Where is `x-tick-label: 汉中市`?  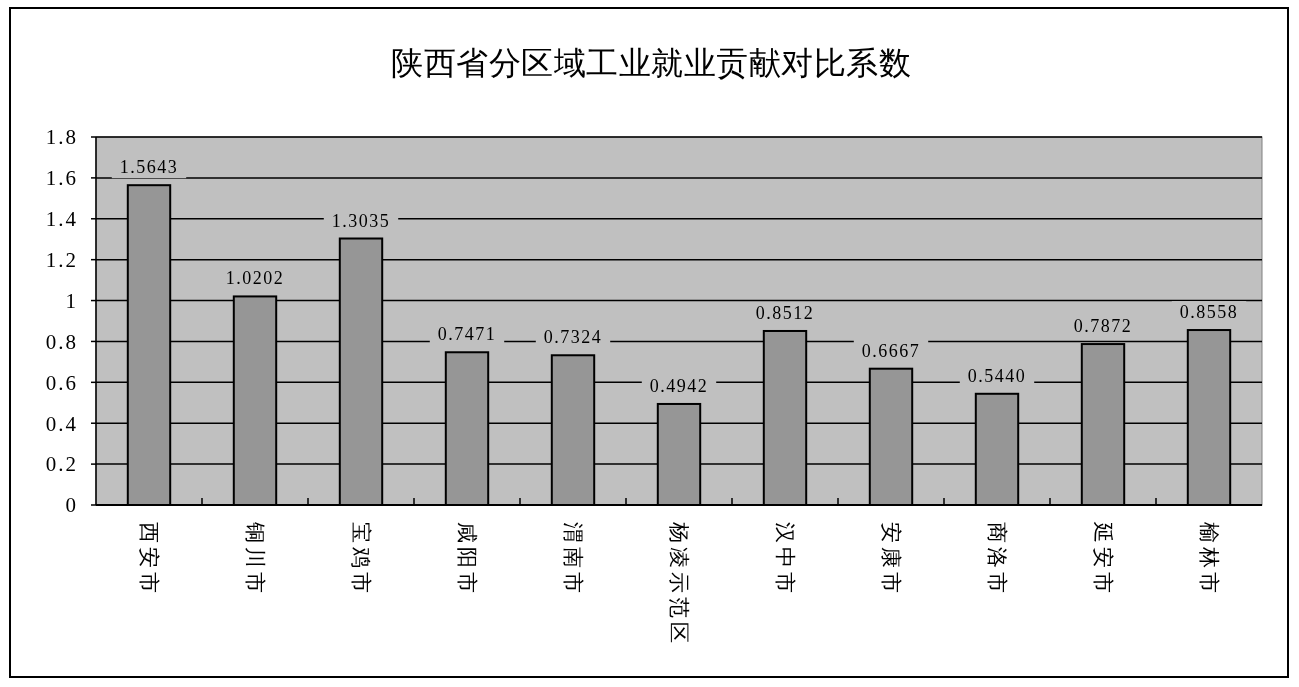
x-tick-label: 汉中市 is located at coordinates (784, 559).